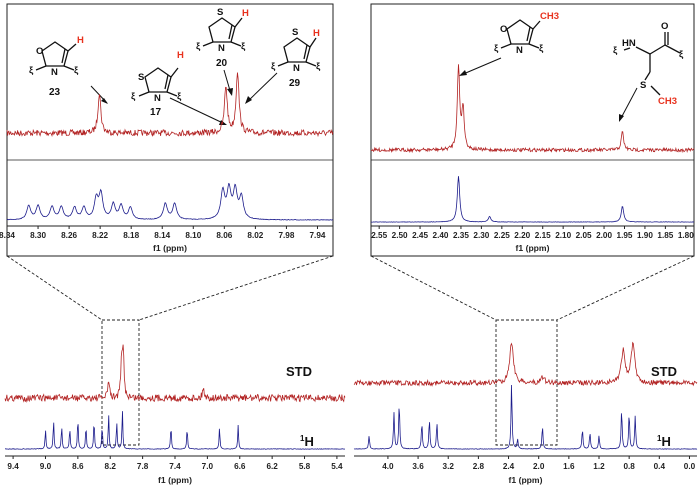  Describe the element at coordinates (38, 235) in the screenshot. I see `x-tick-label: 8.30` at that location.